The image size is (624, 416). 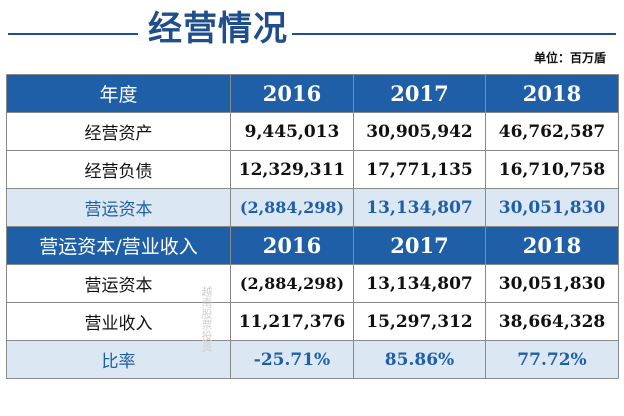 I want to click on title-rule-left, so click(x=73, y=34).